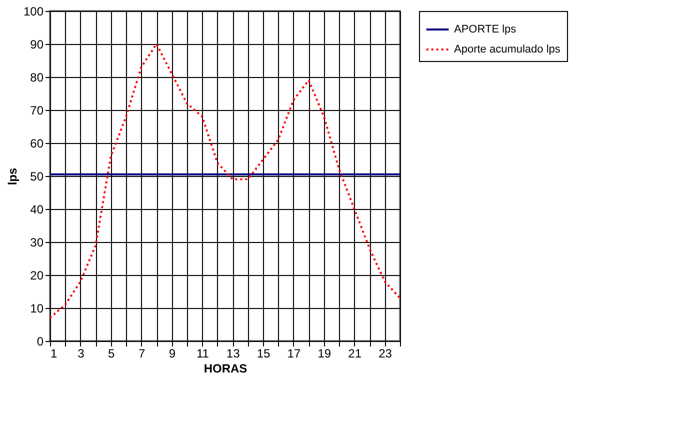 Image resolution: width=687 pixels, height=447 pixels. Describe the element at coordinates (12, 177) in the screenshot. I see `y-axis-title: lps` at that location.